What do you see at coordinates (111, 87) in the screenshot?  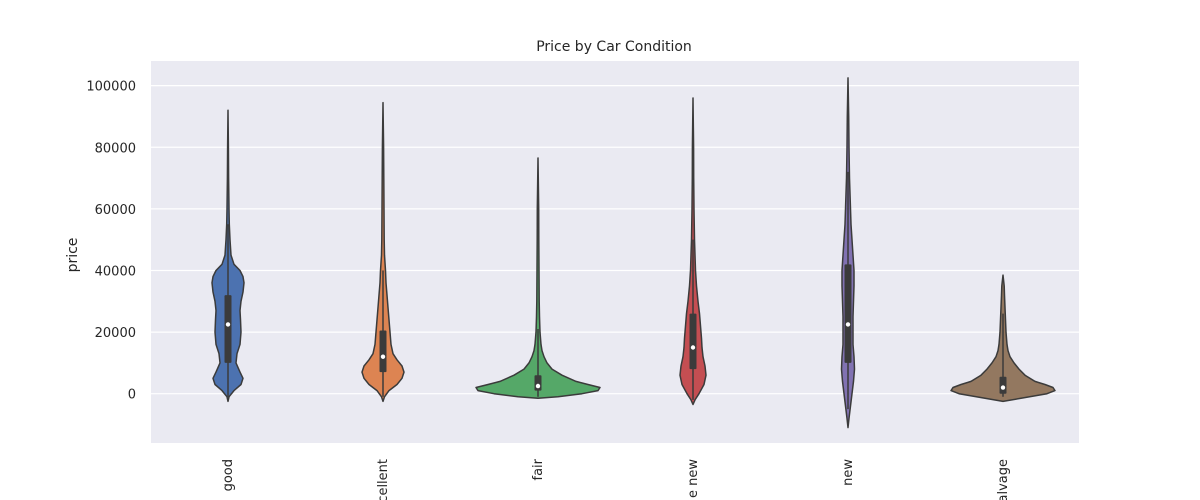 I see `y-tick-label: 100000` at bounding box center [111, 87].